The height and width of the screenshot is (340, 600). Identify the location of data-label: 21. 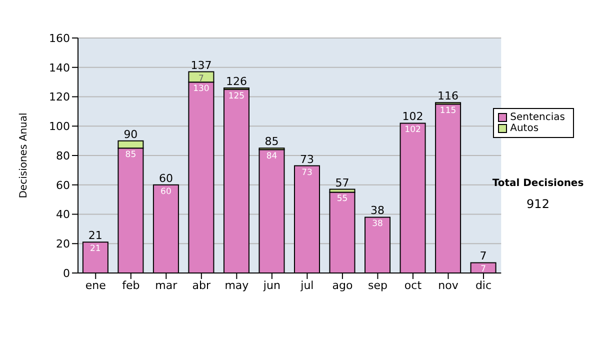
(95, 249).